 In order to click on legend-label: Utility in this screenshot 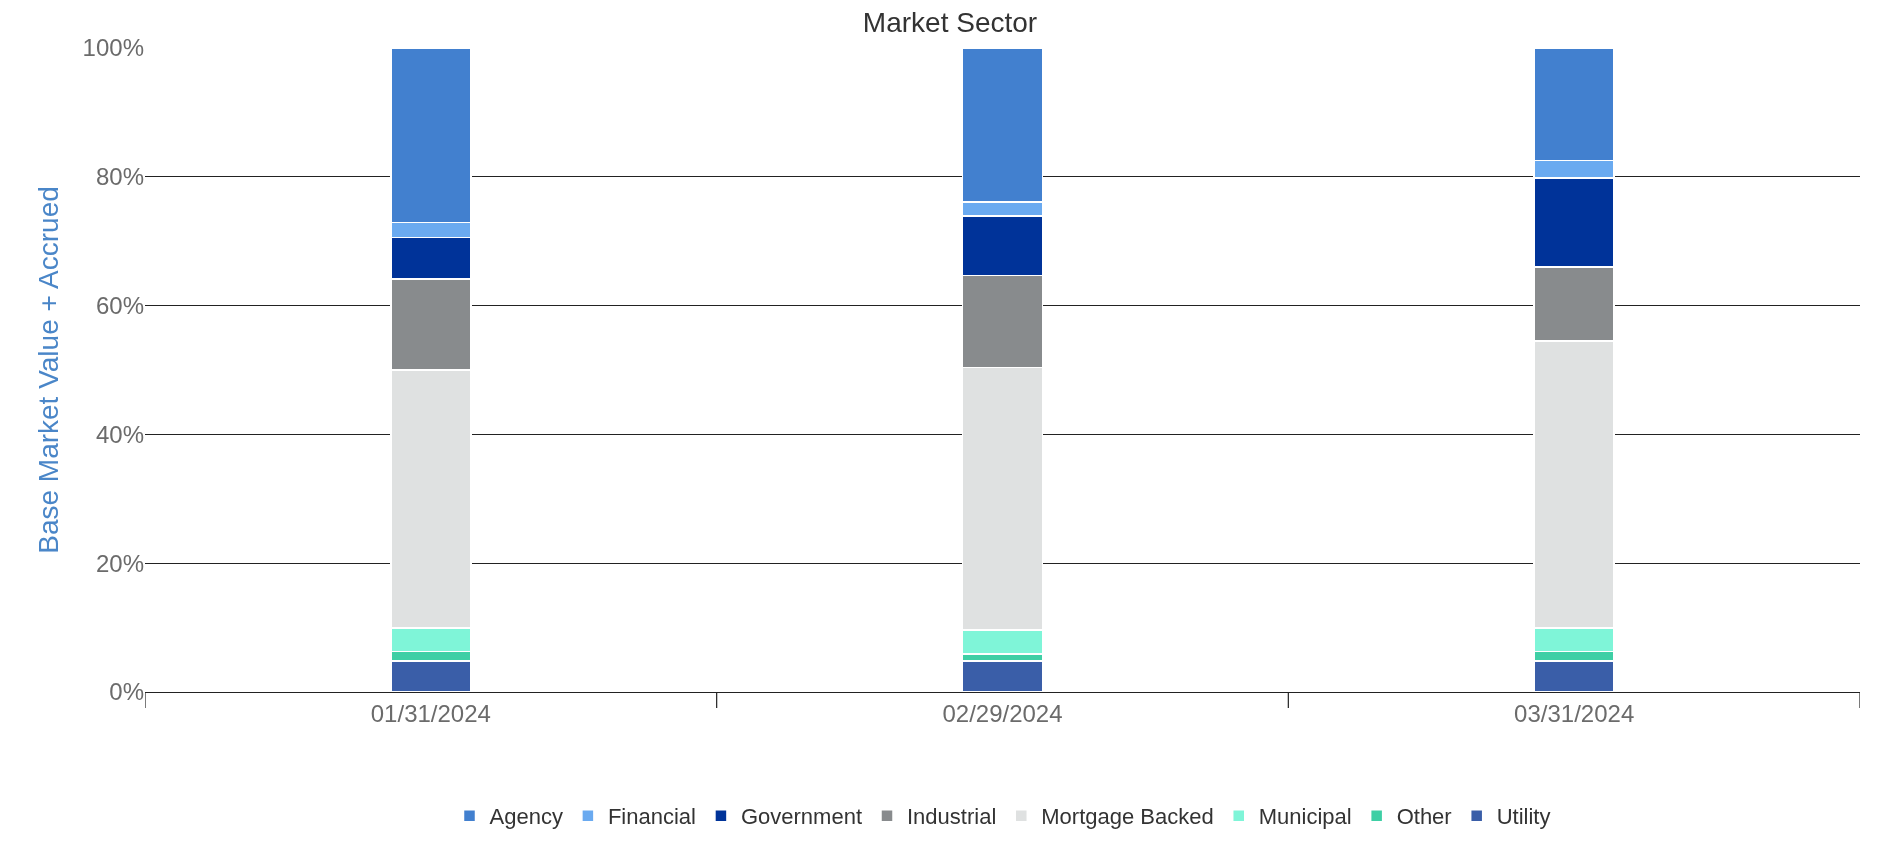, I will do `click(1523, 817)`.